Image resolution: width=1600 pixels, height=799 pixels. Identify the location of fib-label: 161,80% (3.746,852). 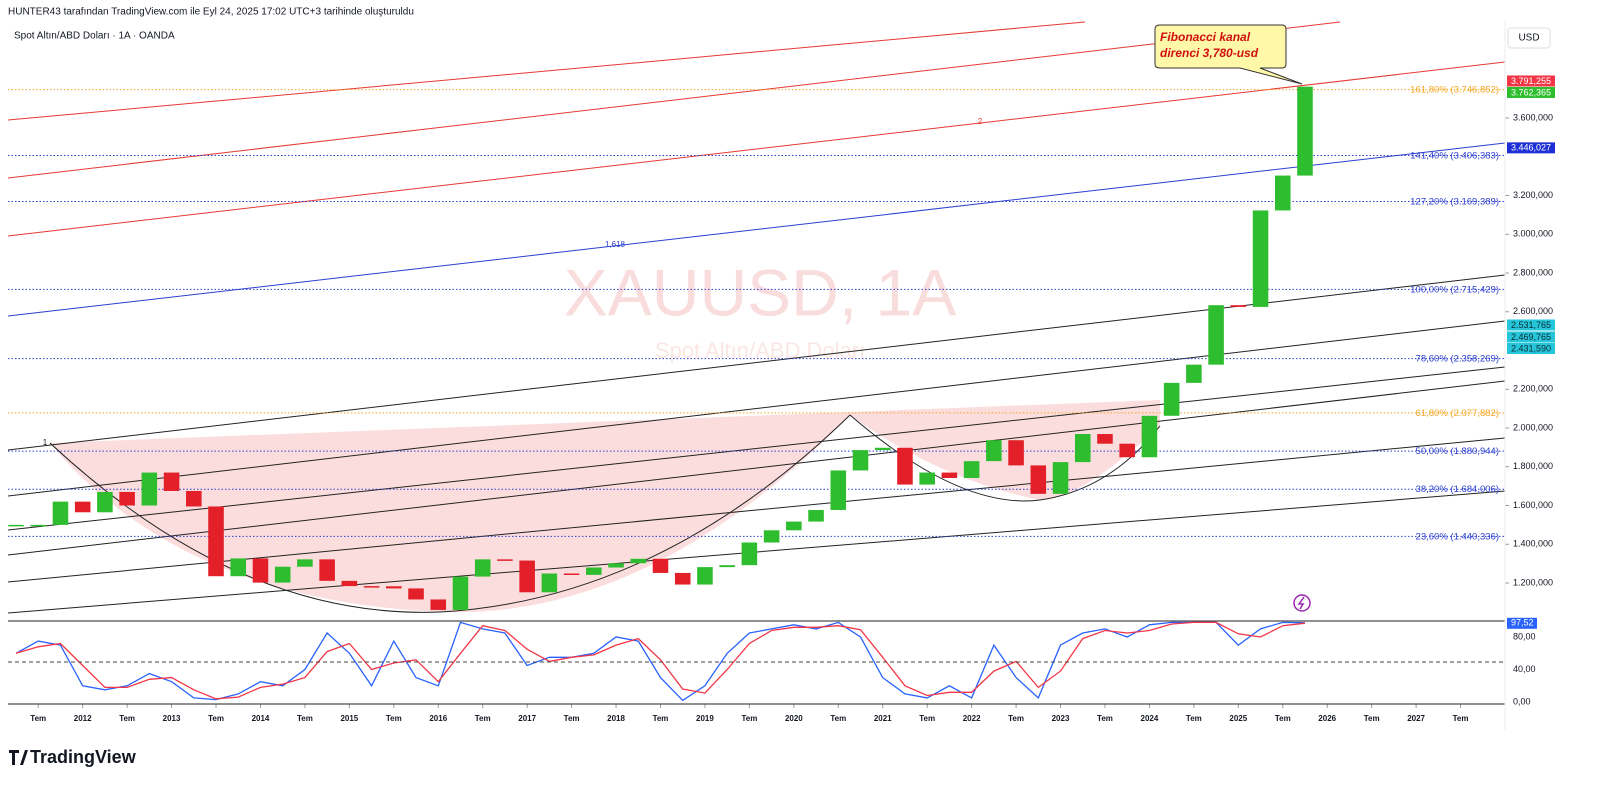
(1454, 90).